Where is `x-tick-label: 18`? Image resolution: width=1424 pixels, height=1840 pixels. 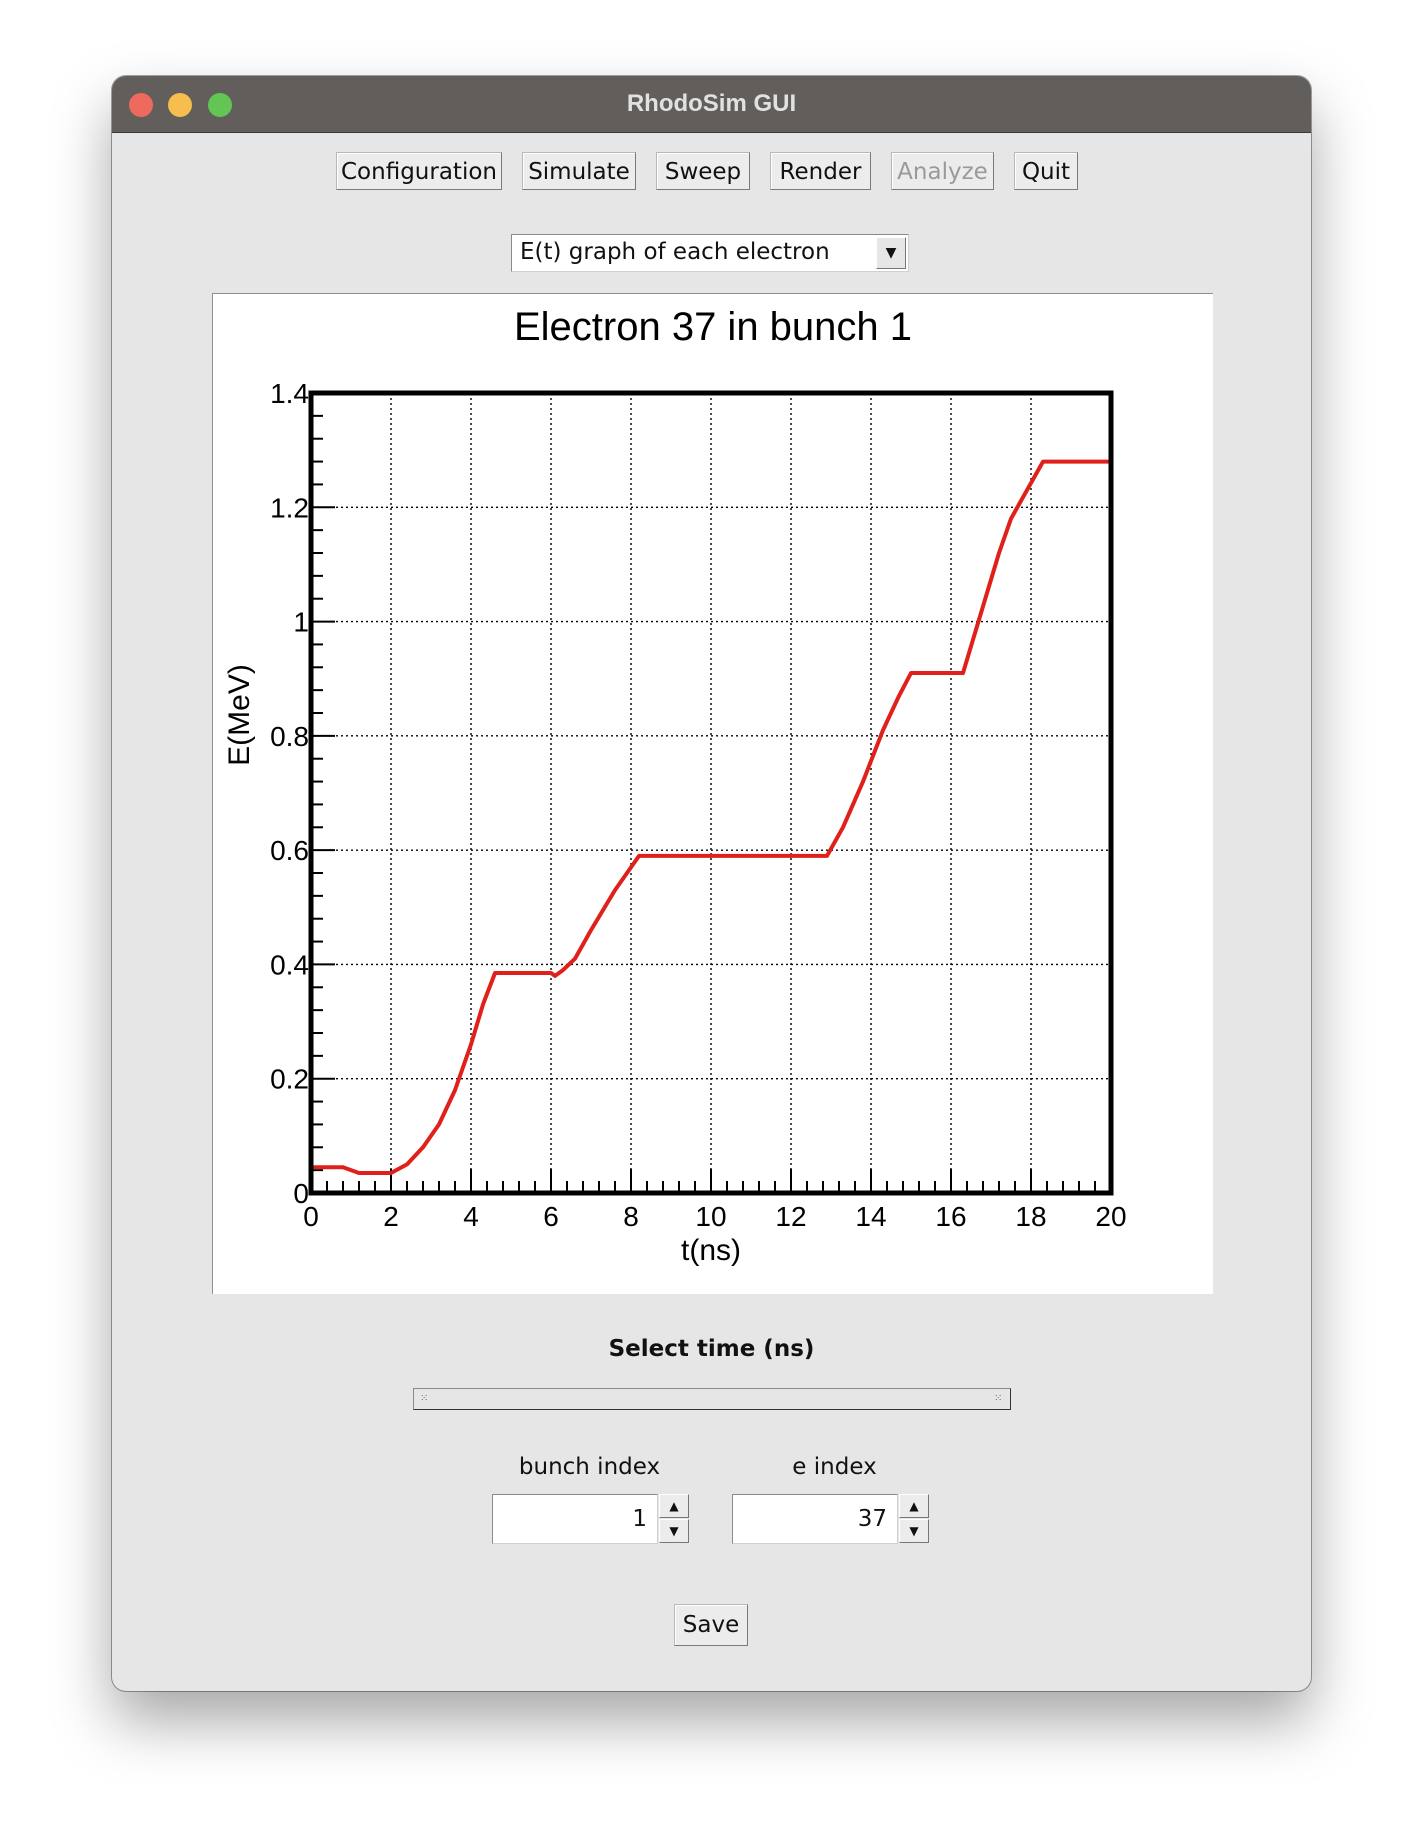 x-tick-label: 18 is located at coordinates (1030, 1216).